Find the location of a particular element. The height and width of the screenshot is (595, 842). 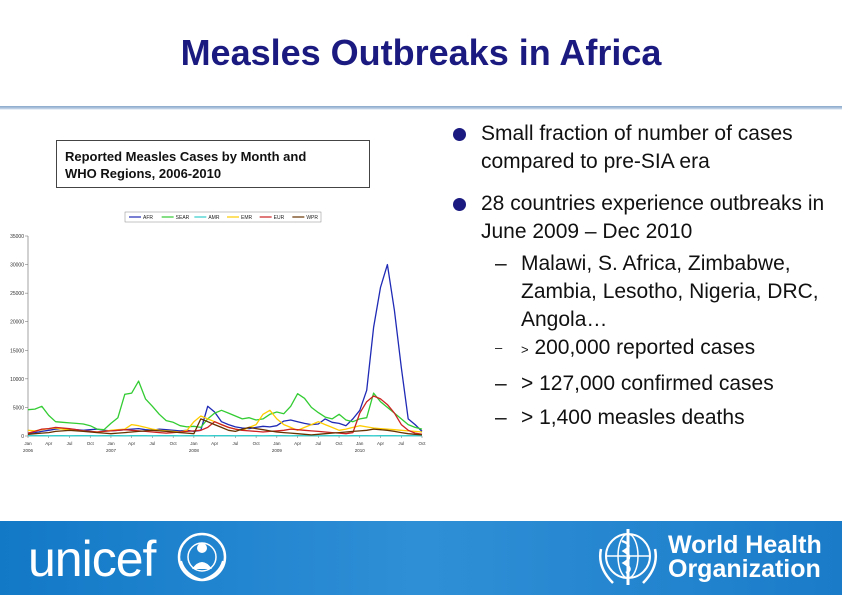

y-tick-label: 5000 is located at coordinates (18, 408).